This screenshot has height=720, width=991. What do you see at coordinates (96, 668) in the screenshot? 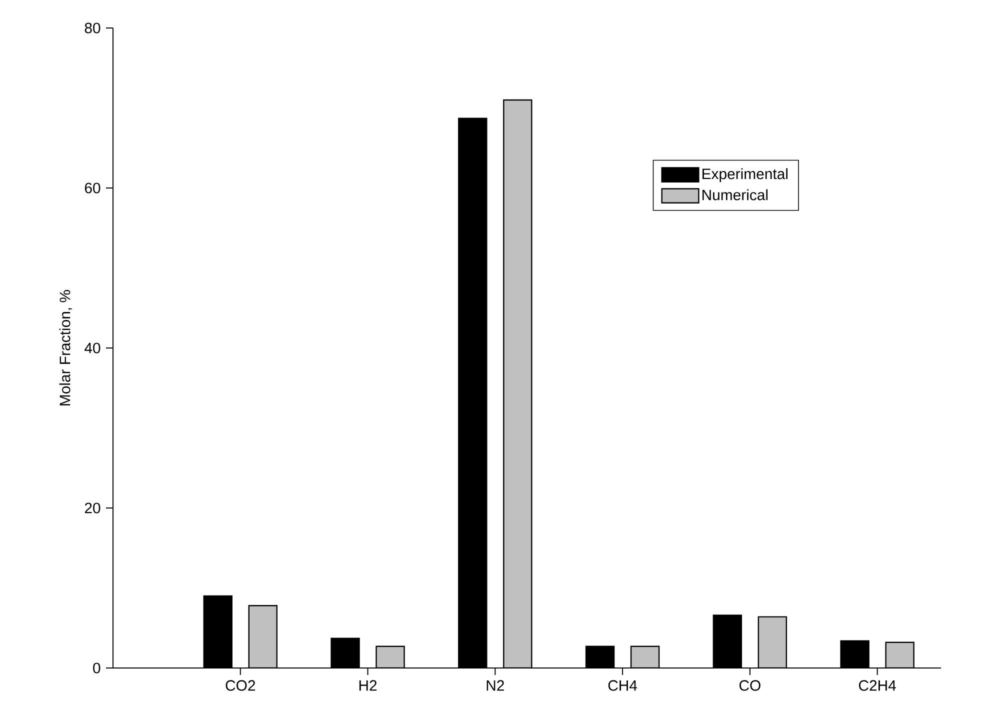
I see `y-tick-label: 0` at bounding box center [96, 668].